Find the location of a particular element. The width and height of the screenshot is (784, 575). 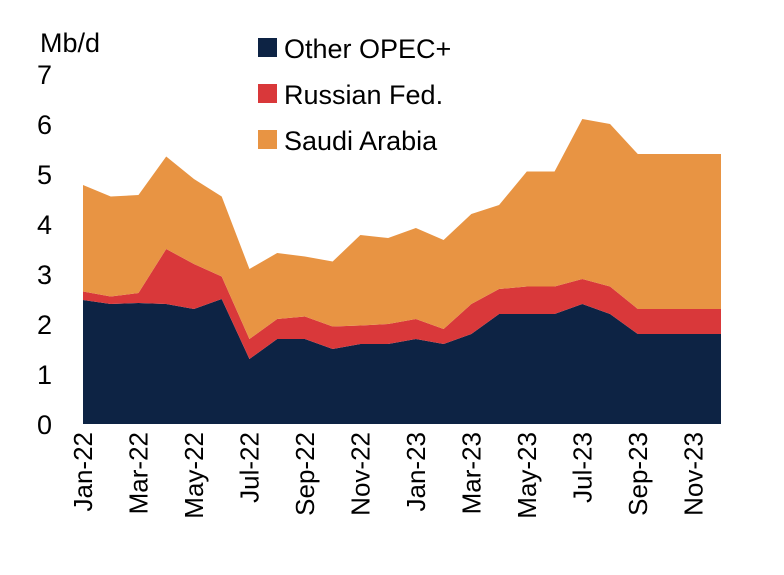

y-tick-label: 4 is located at coordinates (44, 225).